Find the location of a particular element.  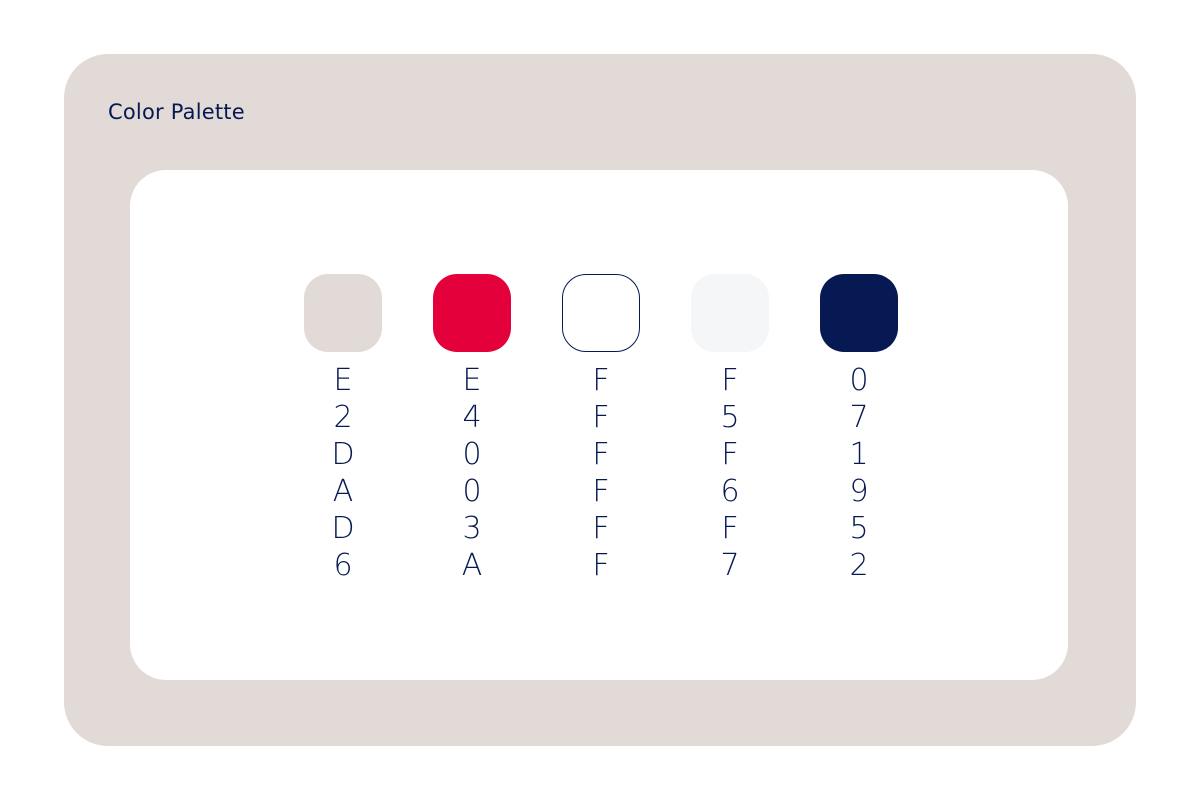

hex-character: 3 is located at coordinates (472, 528).